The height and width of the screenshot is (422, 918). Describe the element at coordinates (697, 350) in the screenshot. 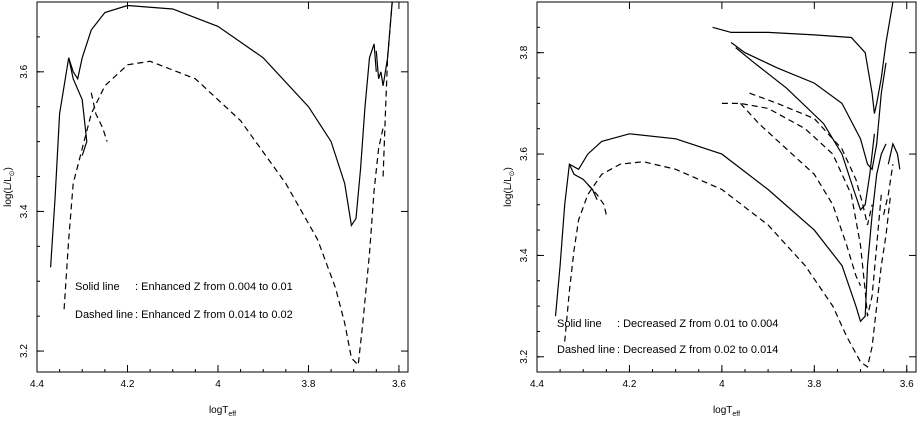

I see `annotation-text: : Decreased Z from 0.02 to 0.014` at that location.